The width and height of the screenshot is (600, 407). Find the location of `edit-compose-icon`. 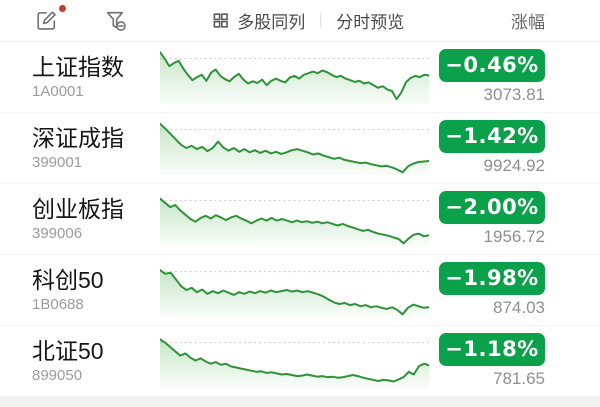

edit-compose-icon is located at coordinates (46, 20).